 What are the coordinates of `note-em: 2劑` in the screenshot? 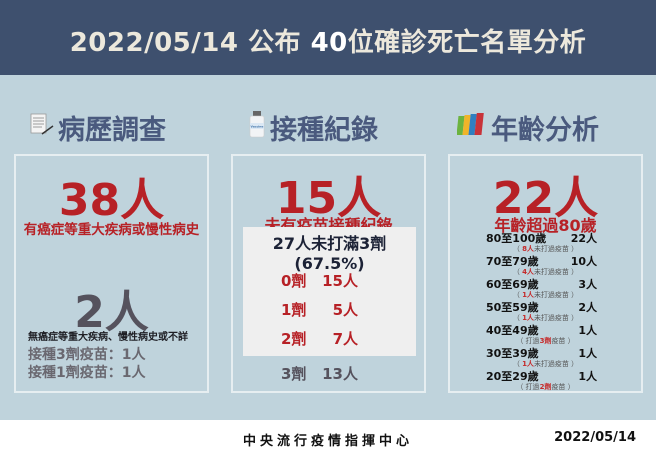 It's located at (545, 387).